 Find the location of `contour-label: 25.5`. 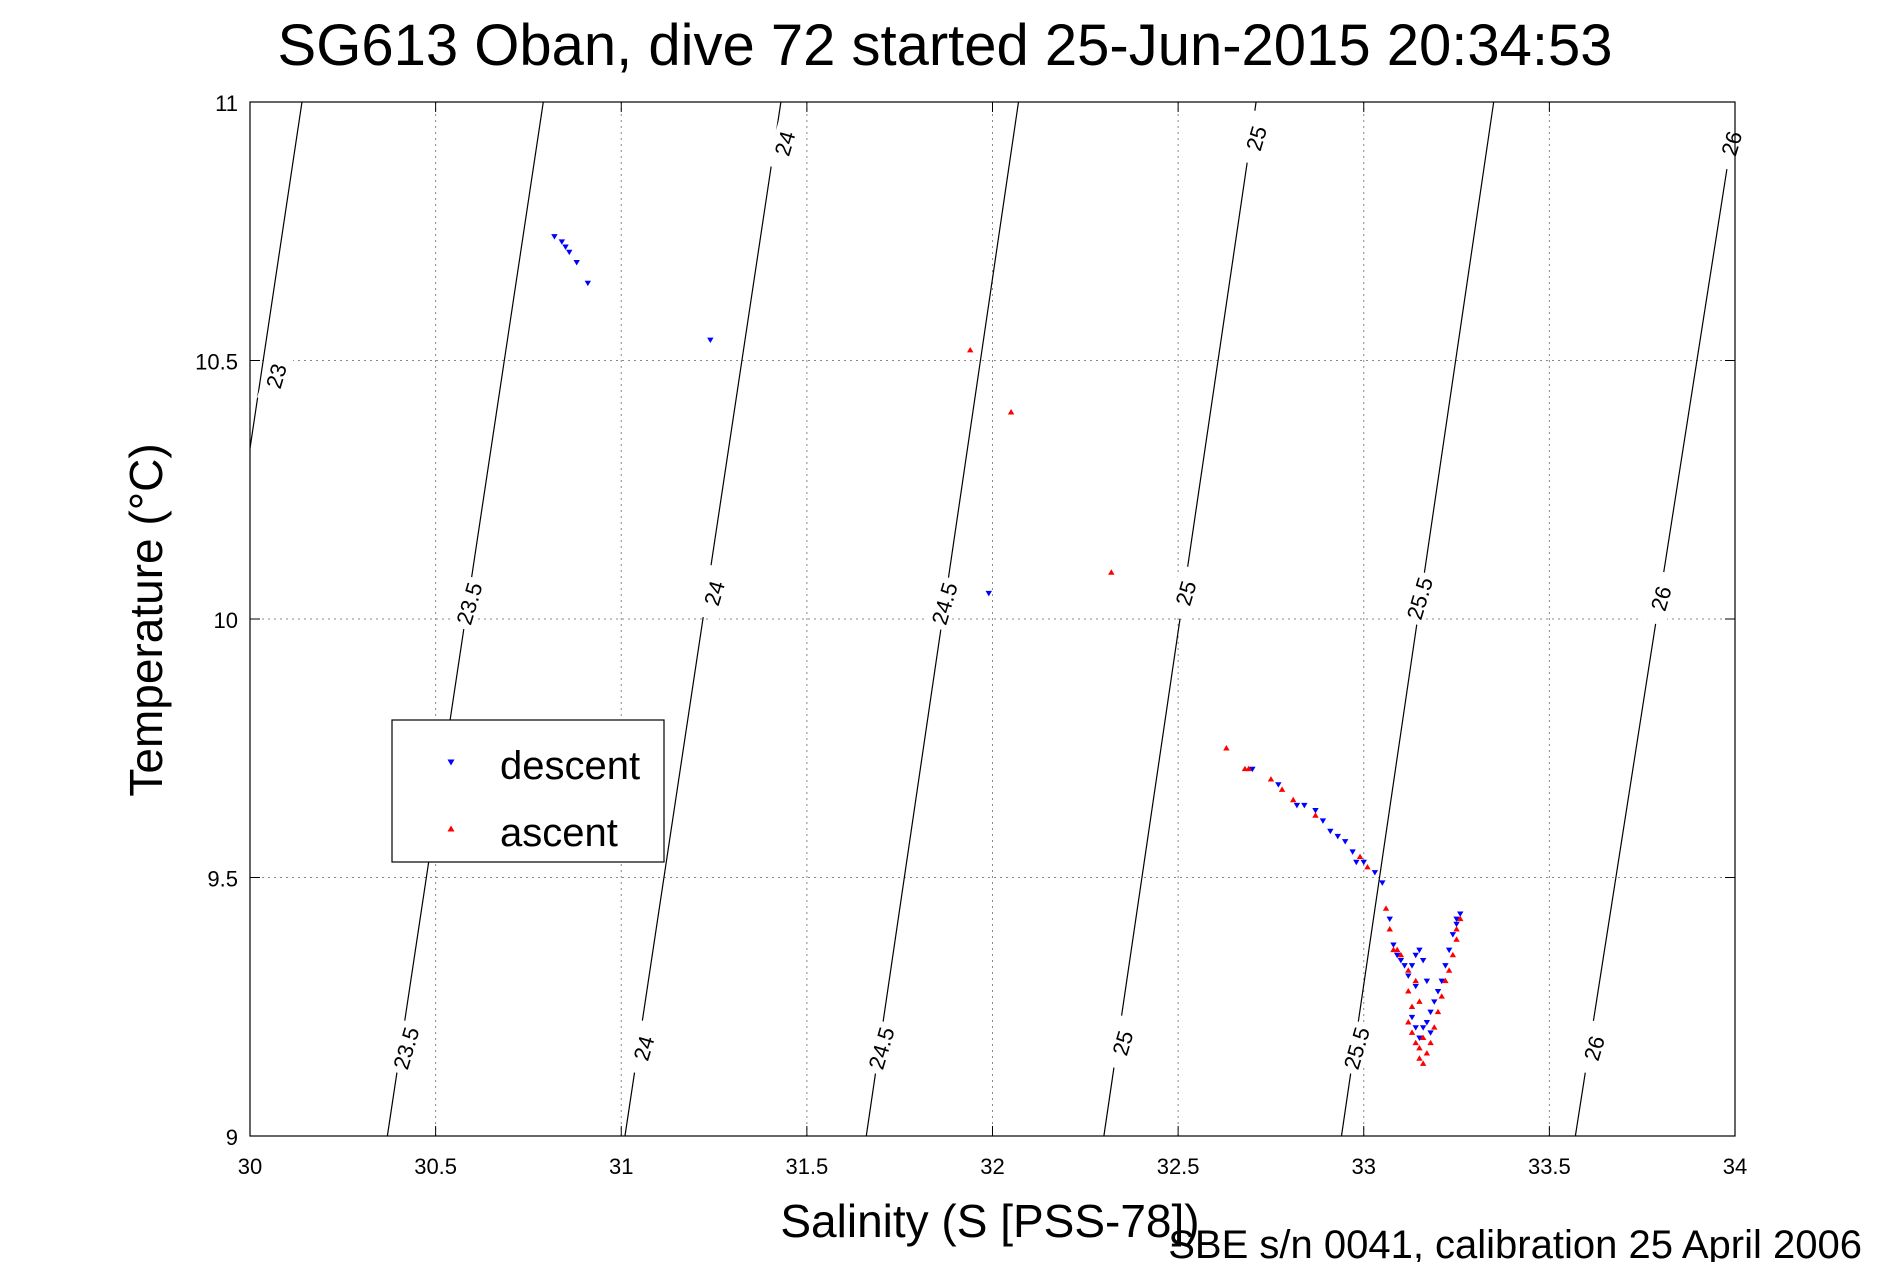

contour-label: 25.5 is located at coordinates (1420, 598).